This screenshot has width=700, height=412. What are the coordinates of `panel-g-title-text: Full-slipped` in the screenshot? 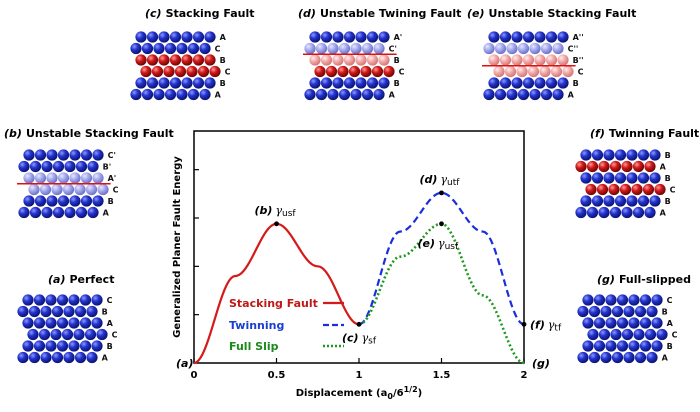 It's located at (655, 279).